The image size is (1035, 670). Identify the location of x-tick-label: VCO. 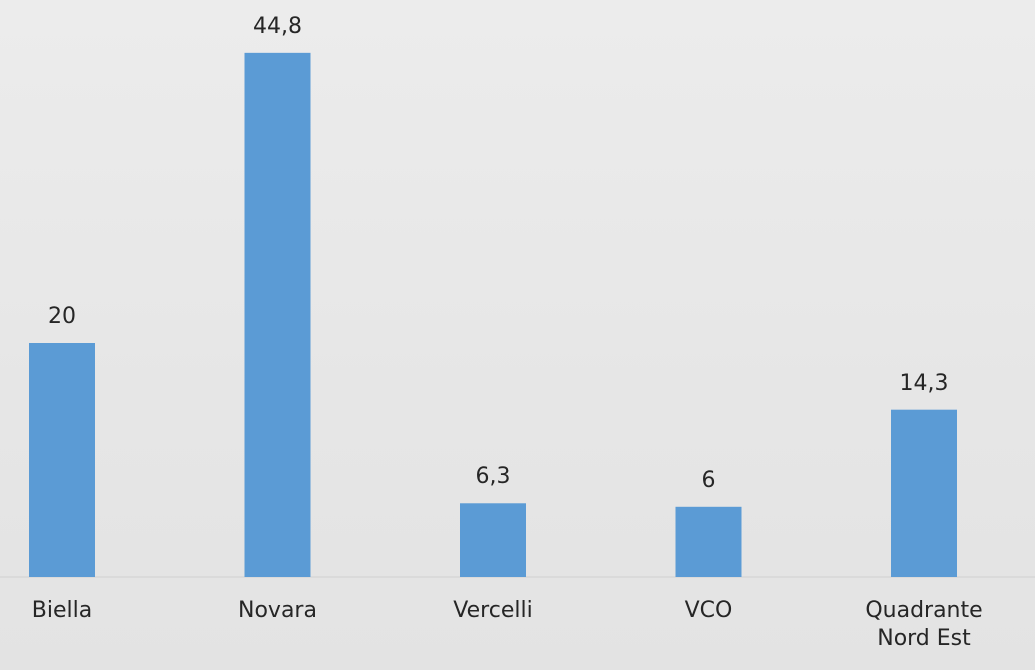
(708, 610).